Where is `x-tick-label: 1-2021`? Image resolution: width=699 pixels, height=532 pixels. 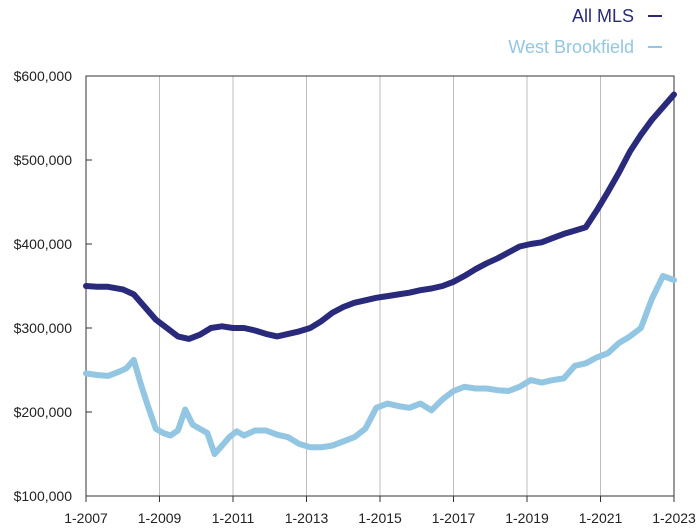 x-tick-label: 1-2021 is located at coordinates (601, 518).